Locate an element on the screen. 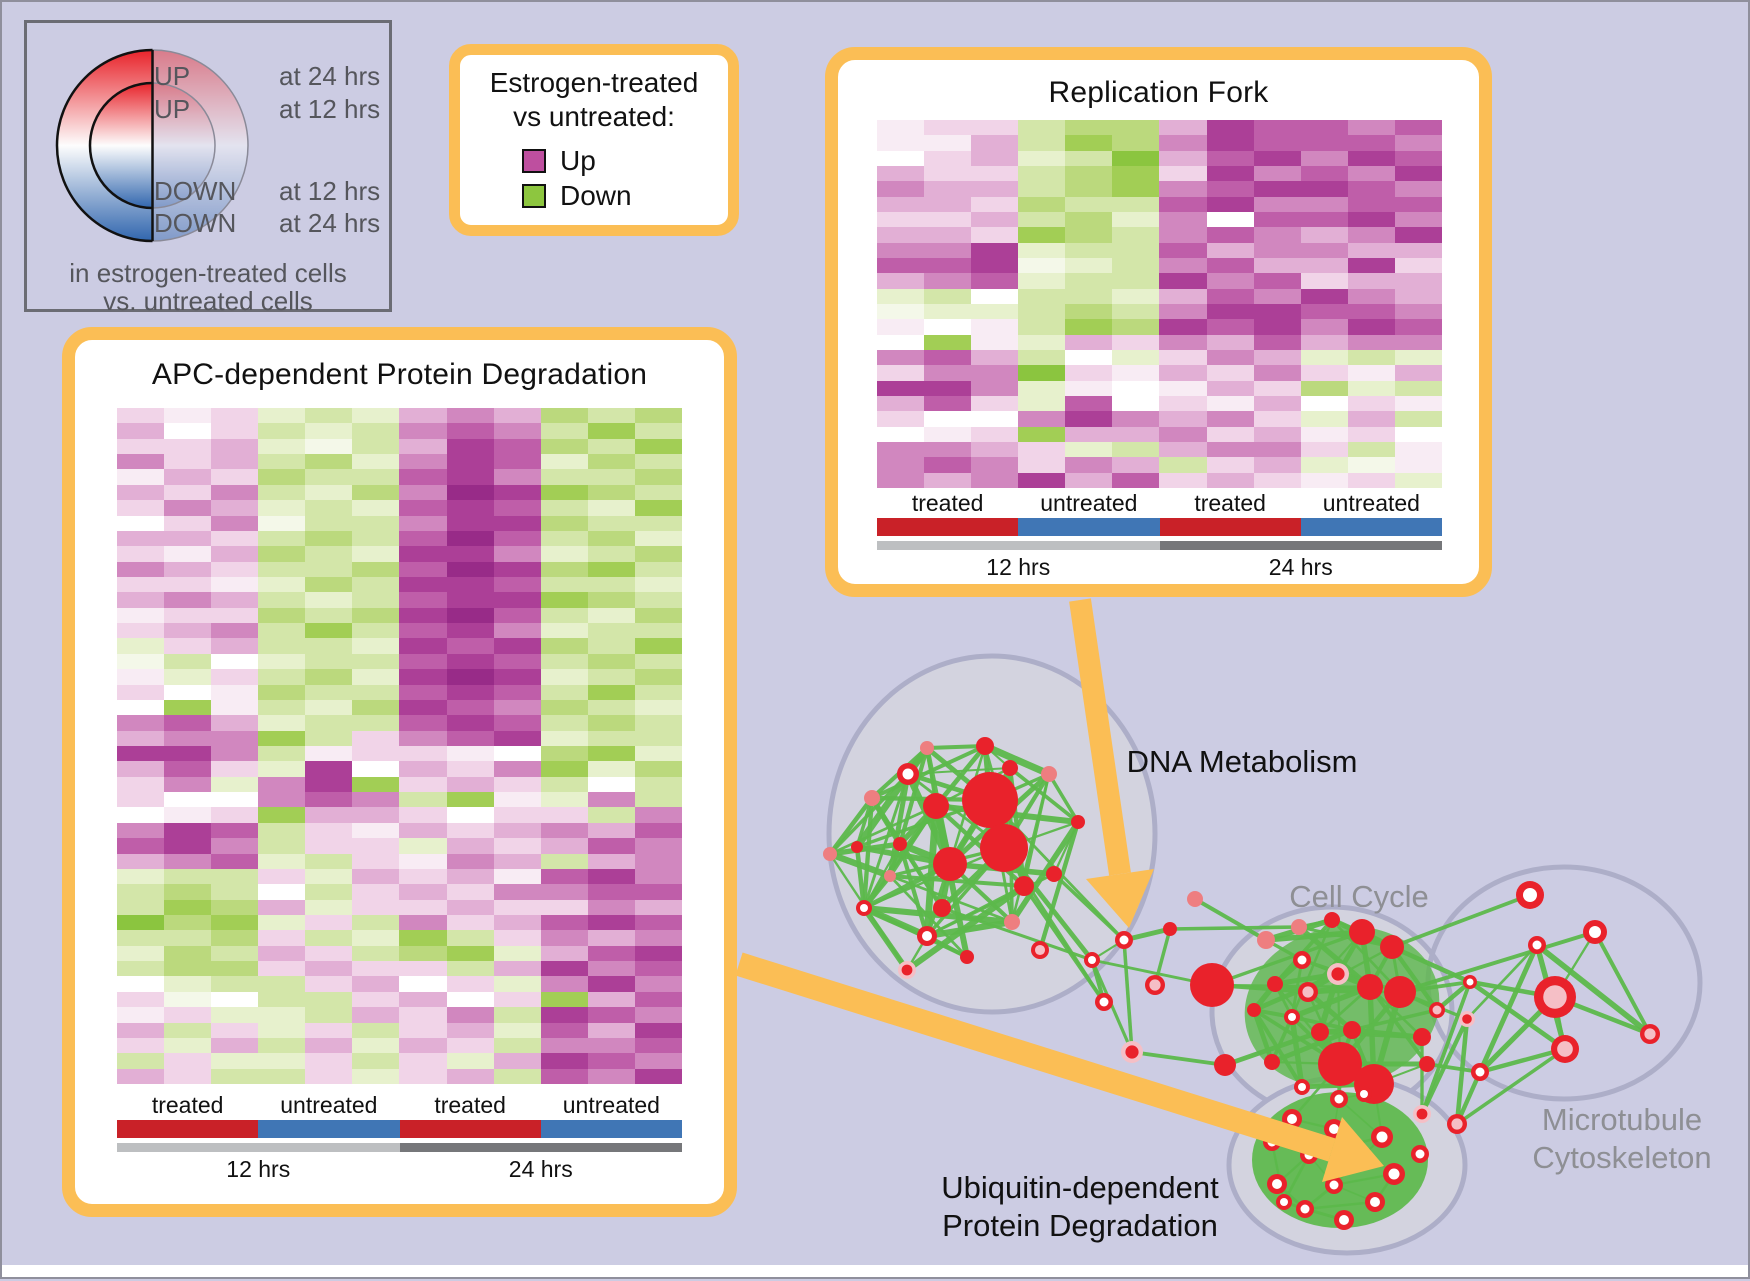 The height and width of the screenshot is (1281, 1750). up-label: Up is located at coordinates (578, 160).